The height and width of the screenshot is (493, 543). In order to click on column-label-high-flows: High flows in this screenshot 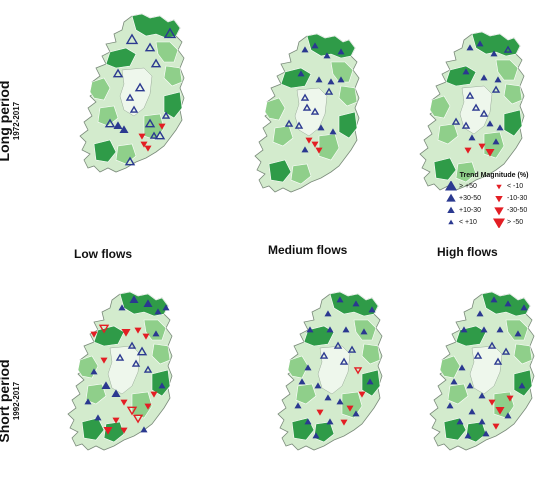, I will do `click(467, 252)`.